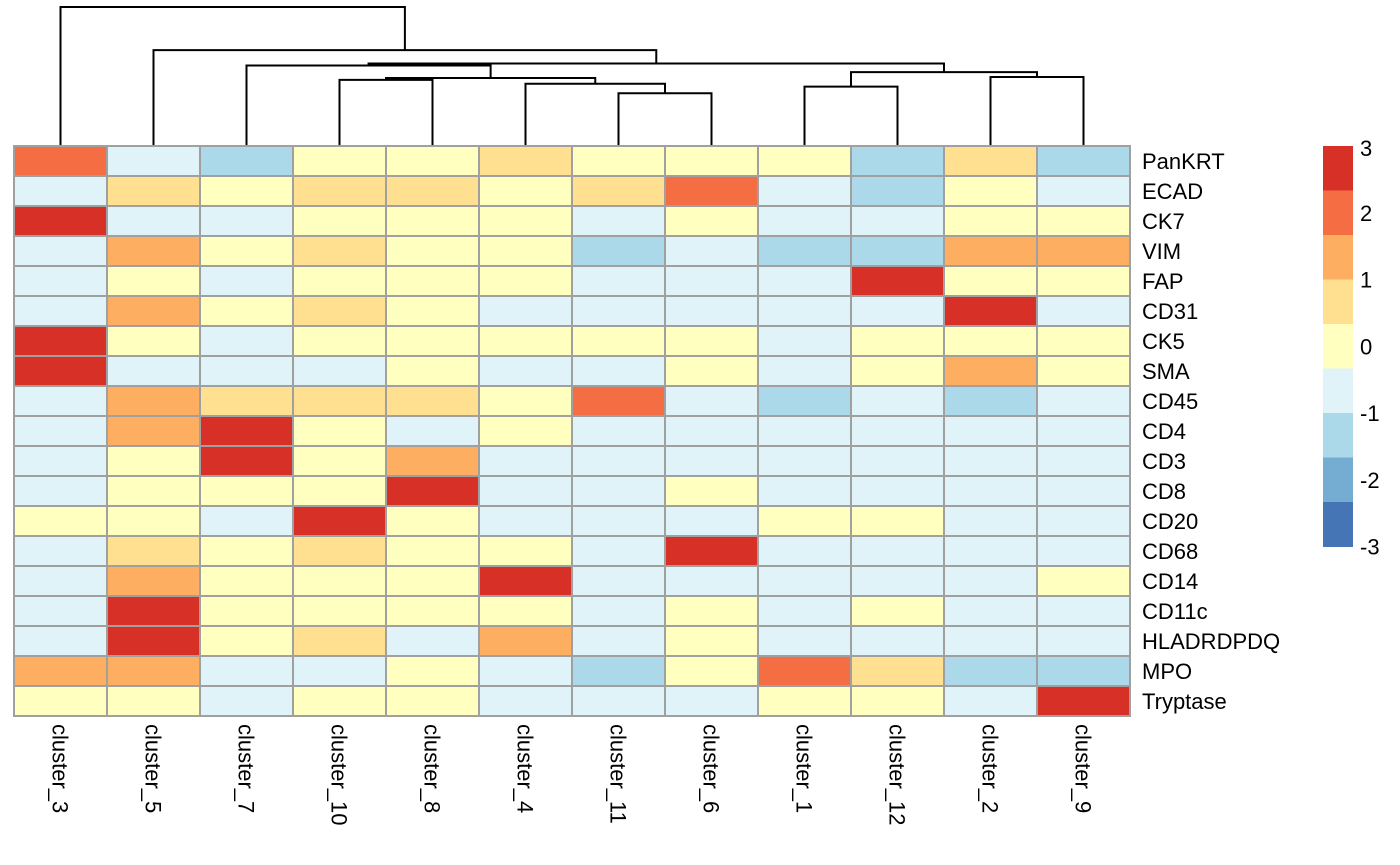 Image resolution: width=1400 pixels, height=865 pixels. Describe the element at coordinates (1370, 480) in the screenshot. I see `legend-tick-label: -2` at that location.